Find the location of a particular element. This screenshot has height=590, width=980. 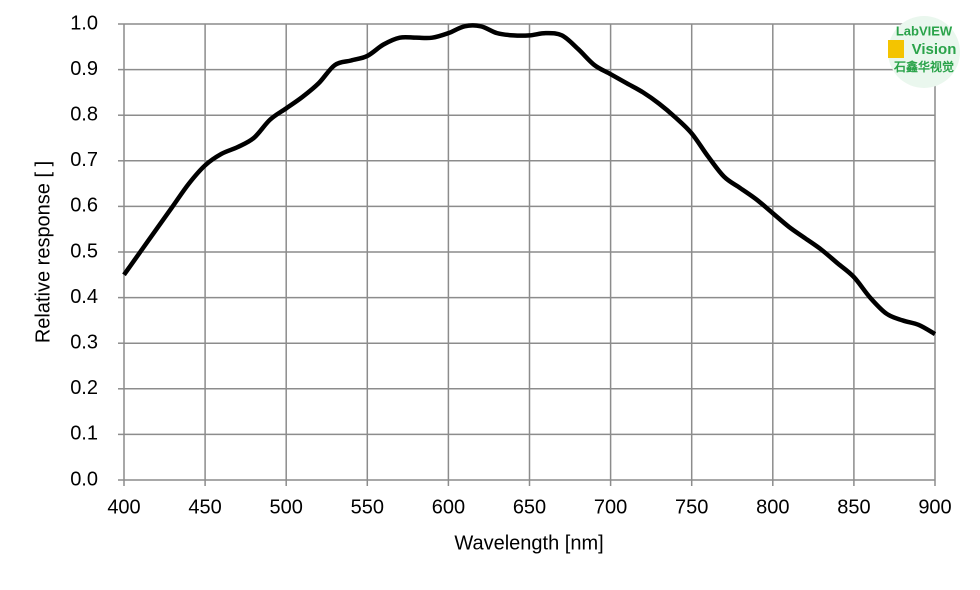

y-tick-label: 1.0 is located at coordinates (84, 23).